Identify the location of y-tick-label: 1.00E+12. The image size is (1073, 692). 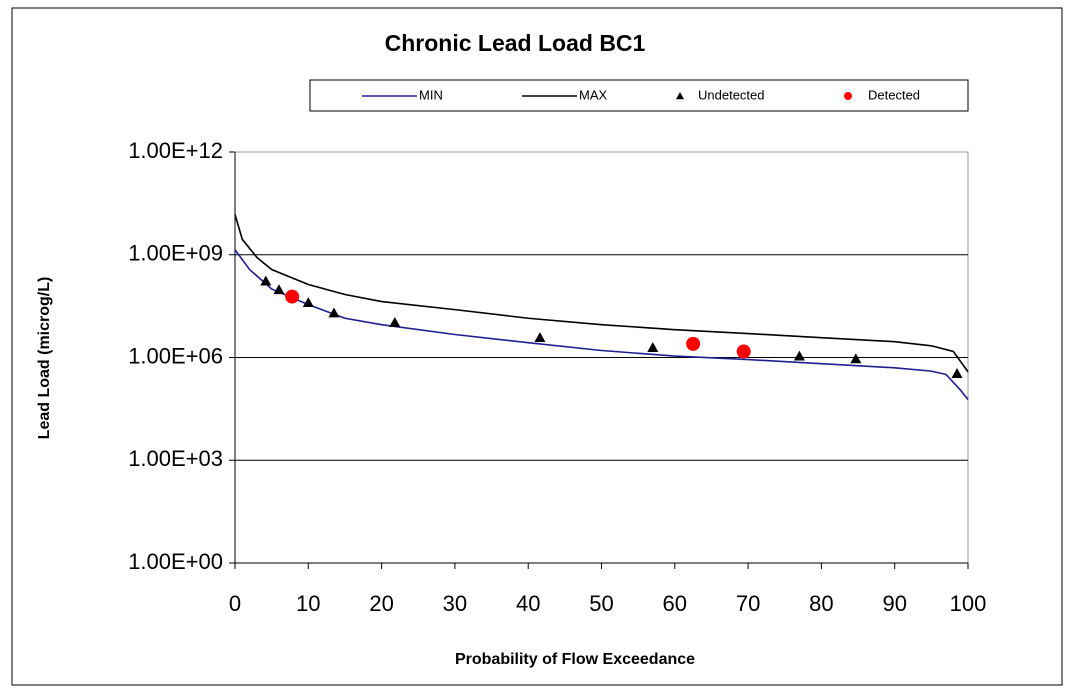
(175, 150).